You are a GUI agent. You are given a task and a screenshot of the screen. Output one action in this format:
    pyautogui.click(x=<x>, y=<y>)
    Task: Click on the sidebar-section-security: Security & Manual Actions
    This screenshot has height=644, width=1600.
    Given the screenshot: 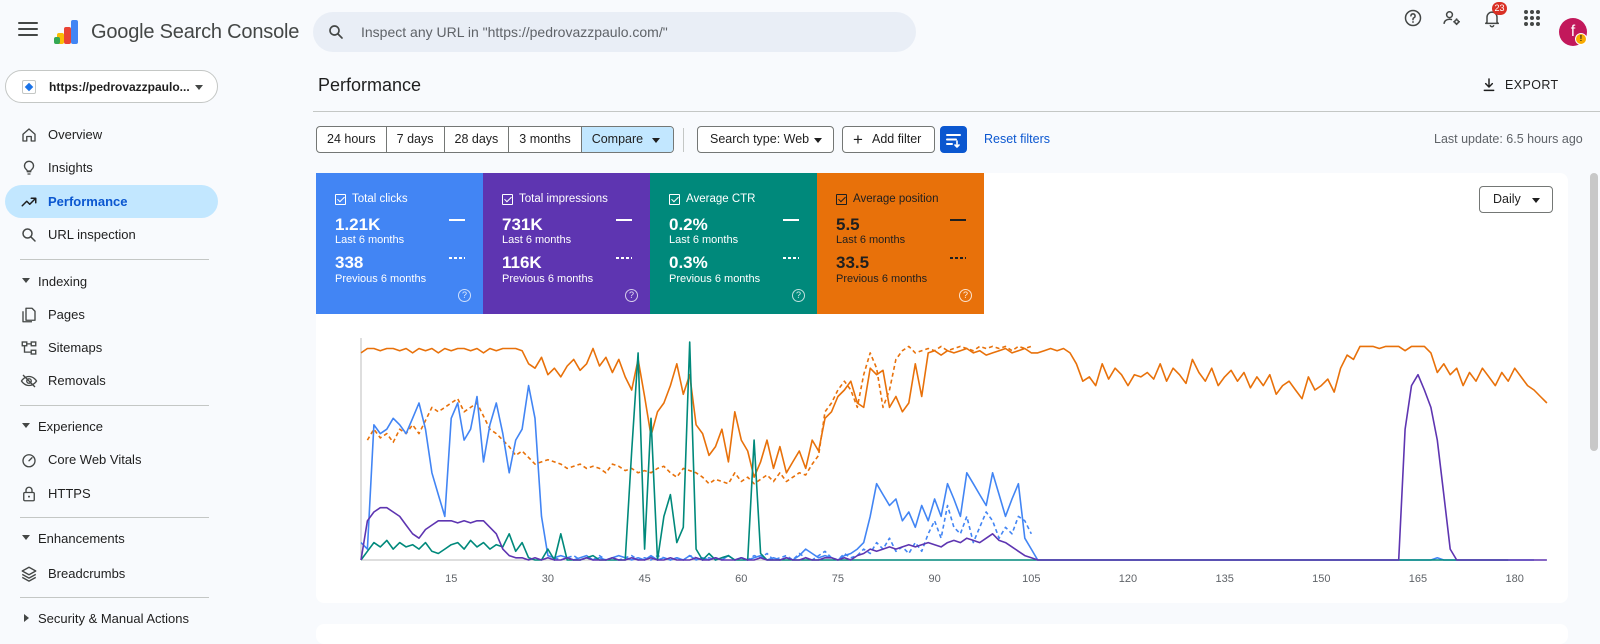 What is the action you would take?
    pyautogui.click(x=111, y=619)
    